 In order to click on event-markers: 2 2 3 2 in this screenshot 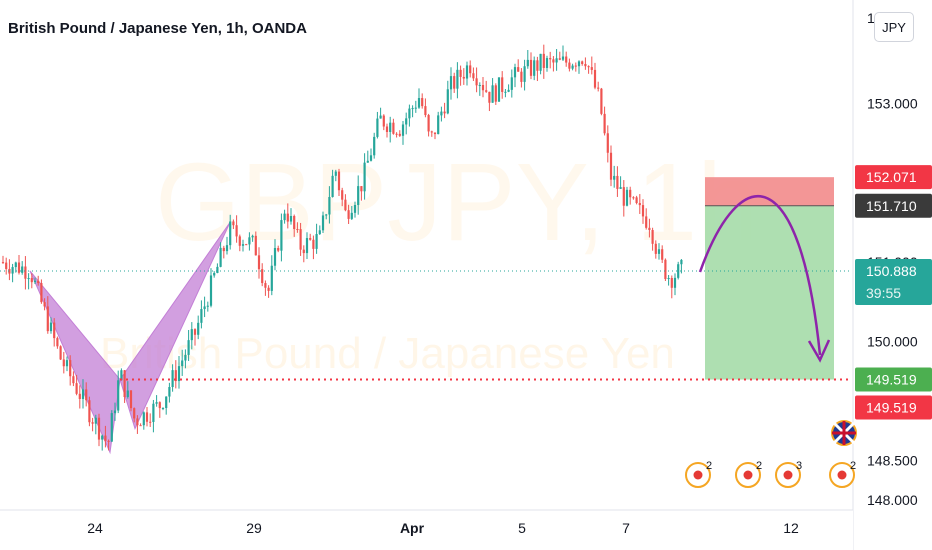, I will do `click(771, 454)`.